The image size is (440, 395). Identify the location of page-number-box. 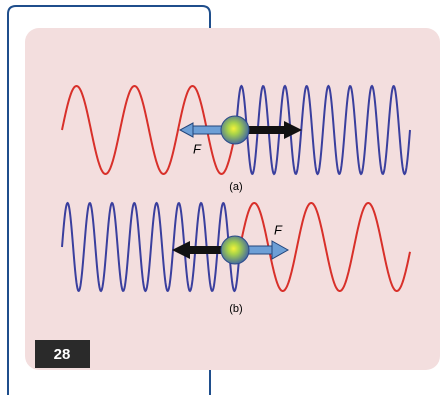
(62, 354).